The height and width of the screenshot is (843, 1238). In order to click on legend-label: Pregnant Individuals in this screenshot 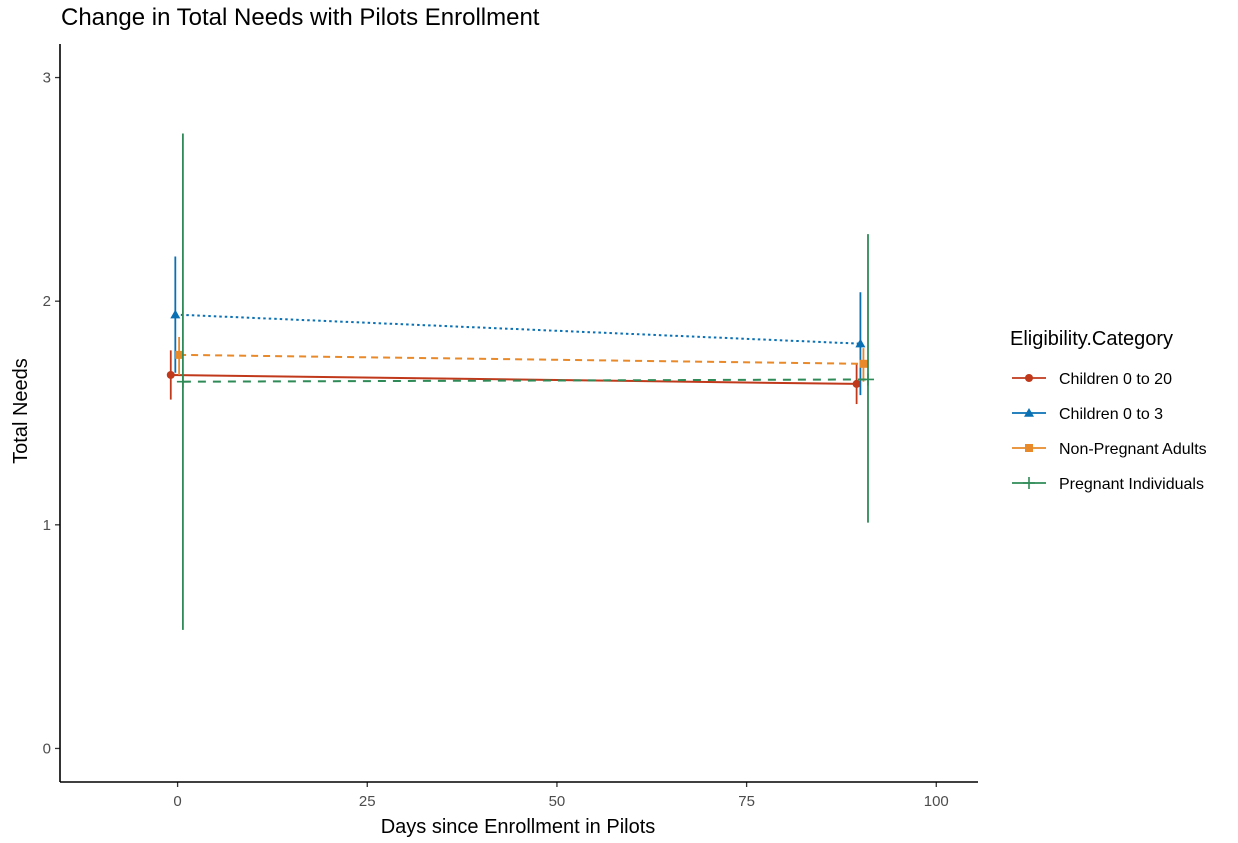, I will do `click(1131, 484)`.